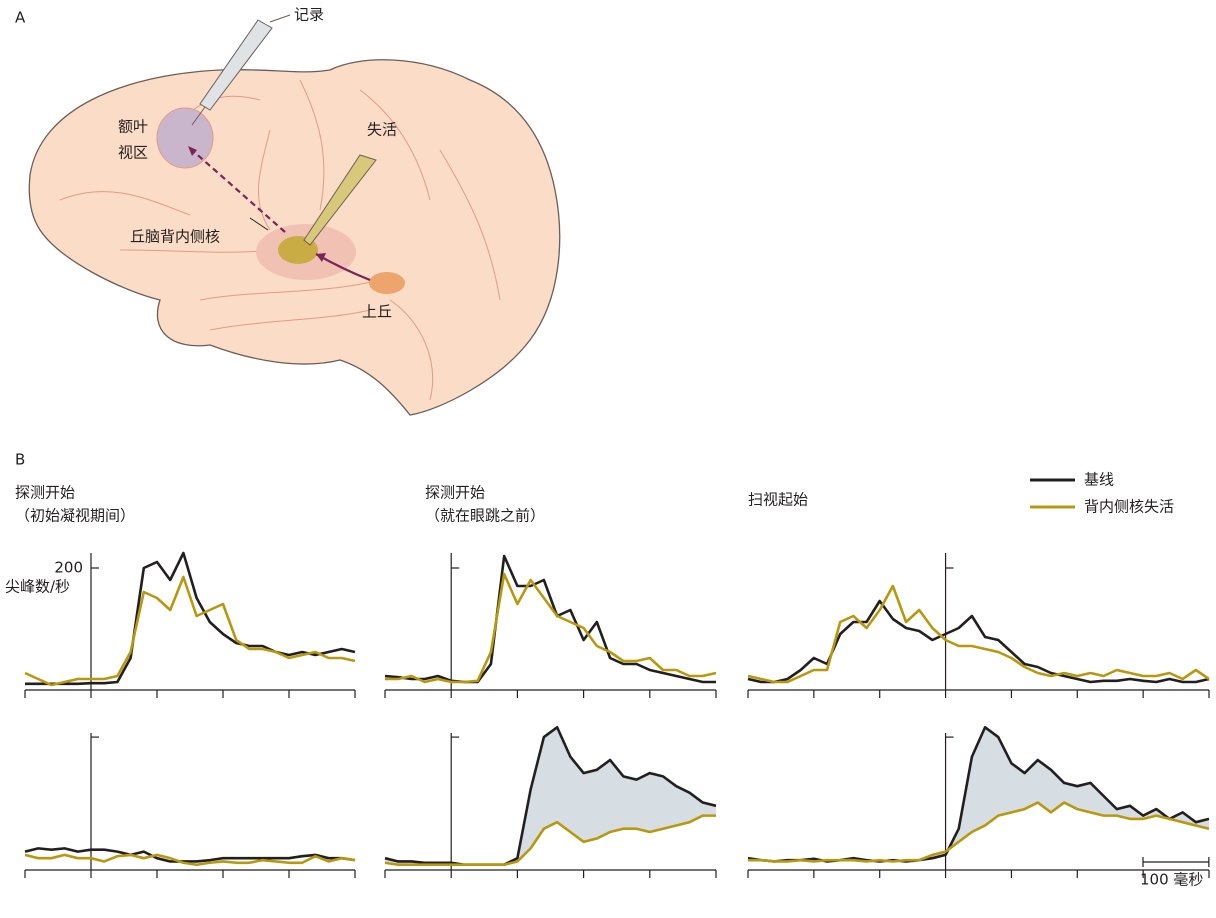  Describe the element at coordinates (382, 130) in the screenshot. I see `label: 失活` at that location.